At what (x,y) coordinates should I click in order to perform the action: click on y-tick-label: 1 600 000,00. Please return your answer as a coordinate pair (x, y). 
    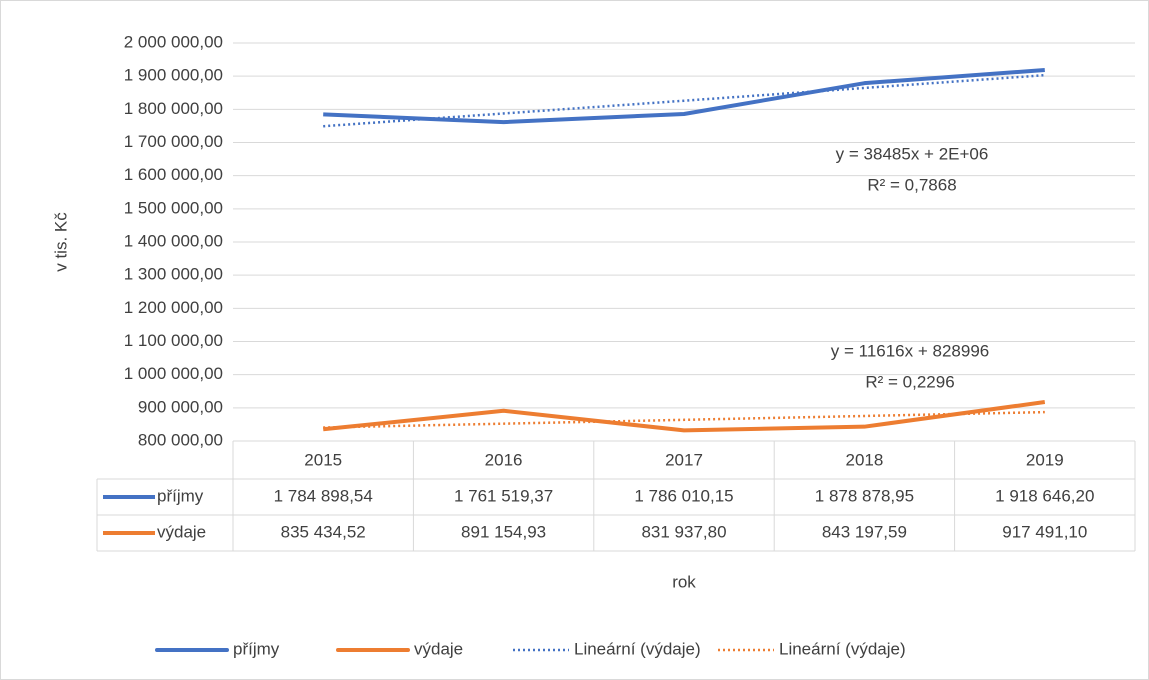
    Looking at the image, I should click on (173, 174).